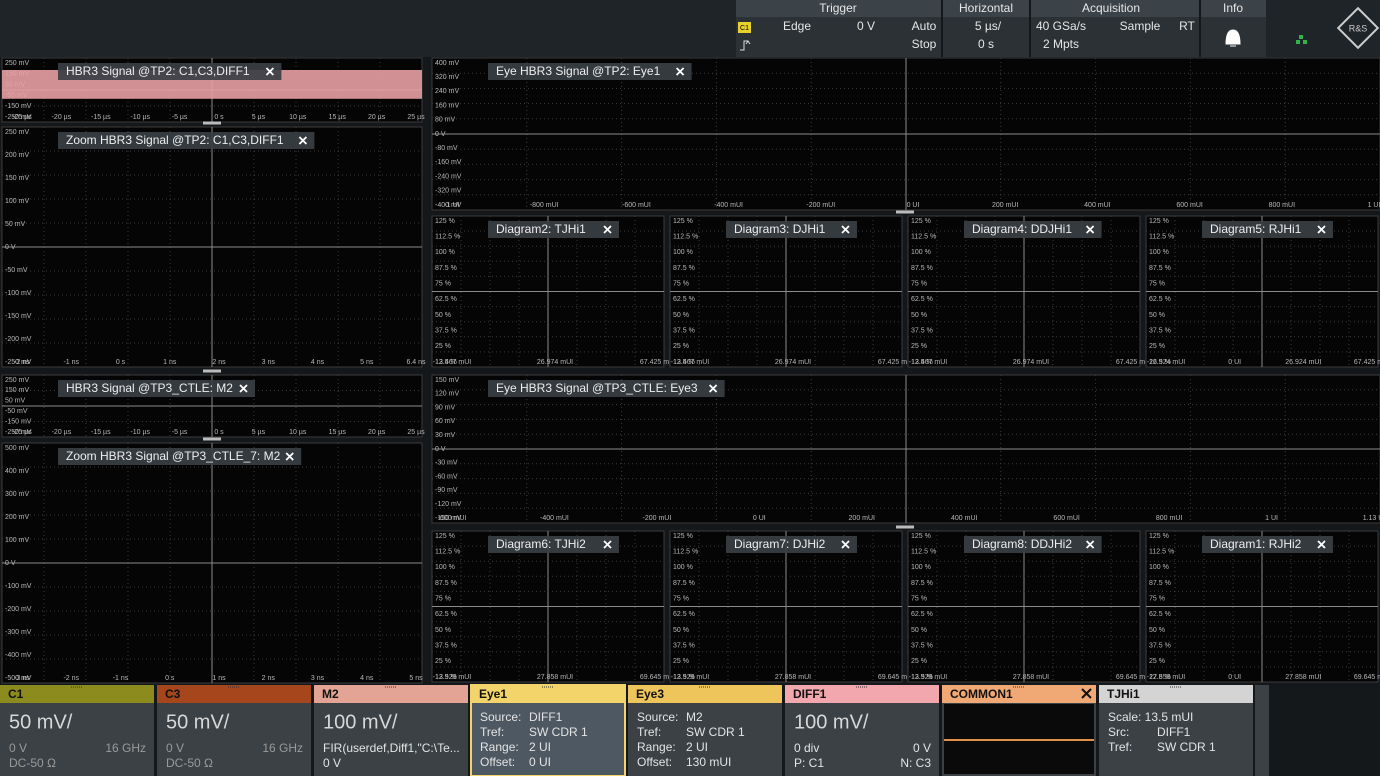 The height and width of the screenshot is (776, 1380). Describe the element at coordinates (780, 544) in the screenshot. I see `window-title: Diagram7: DJHi2` at that location.